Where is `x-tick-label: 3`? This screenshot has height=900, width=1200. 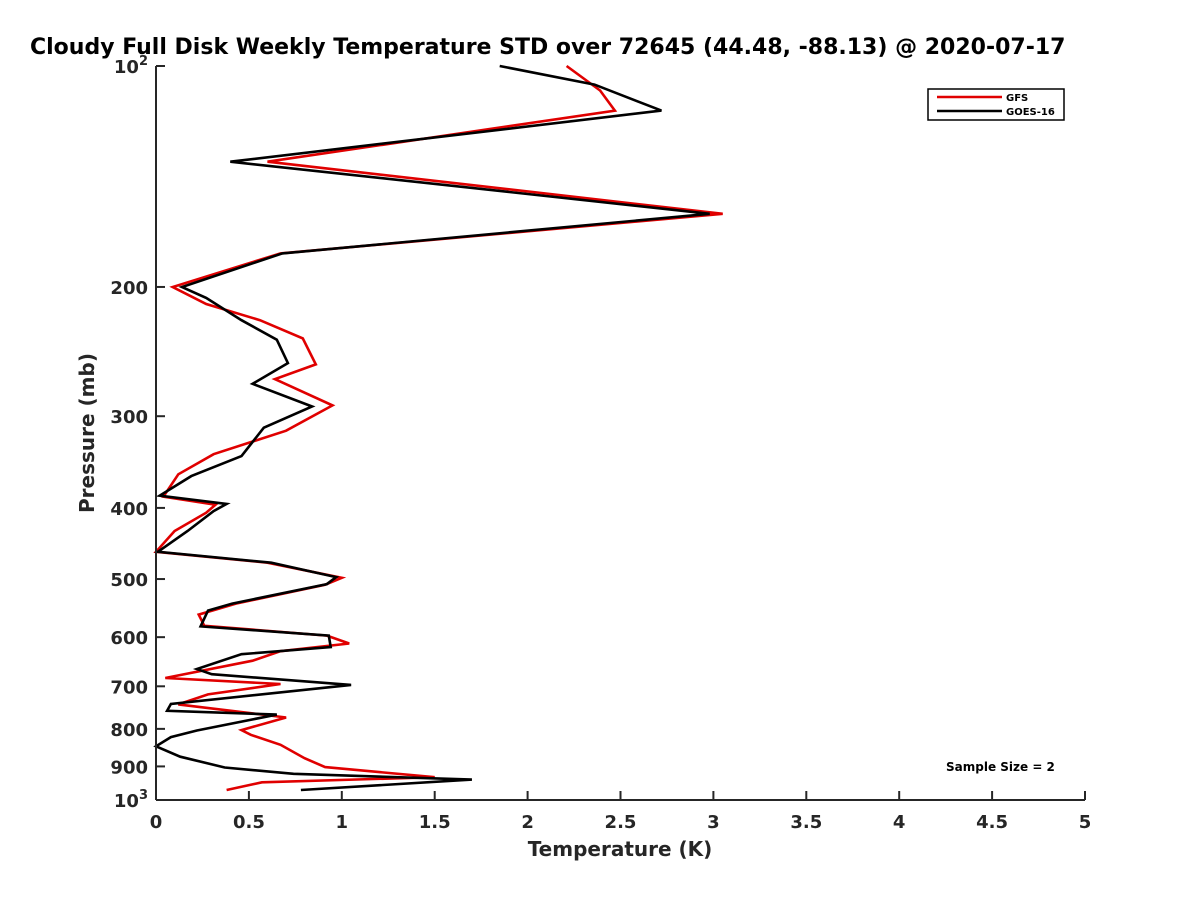
x-tick-label: 3 is located at coordinates (713, 822).